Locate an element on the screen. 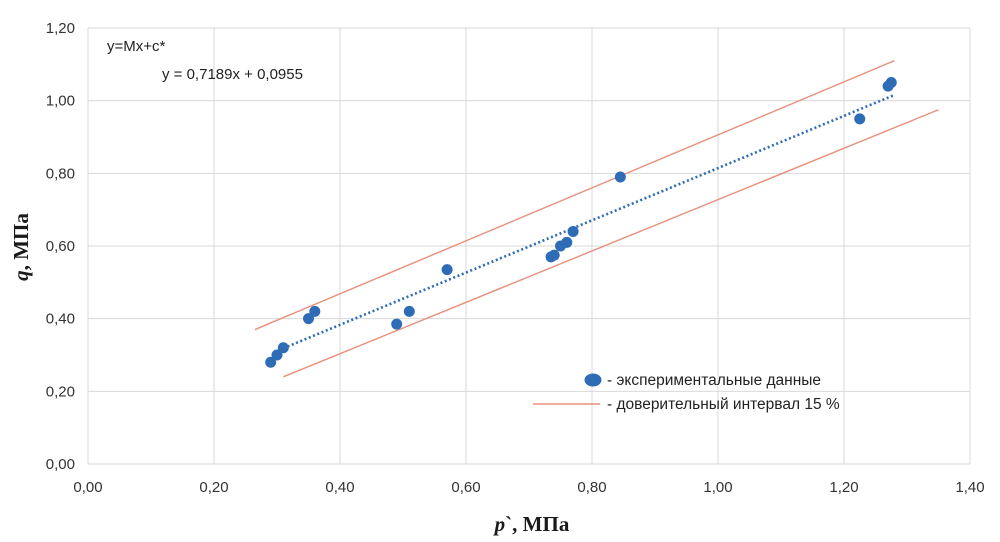 The image size is (1000, 542). y-tick-label: 0,60 is located at coordinates (60, 246).